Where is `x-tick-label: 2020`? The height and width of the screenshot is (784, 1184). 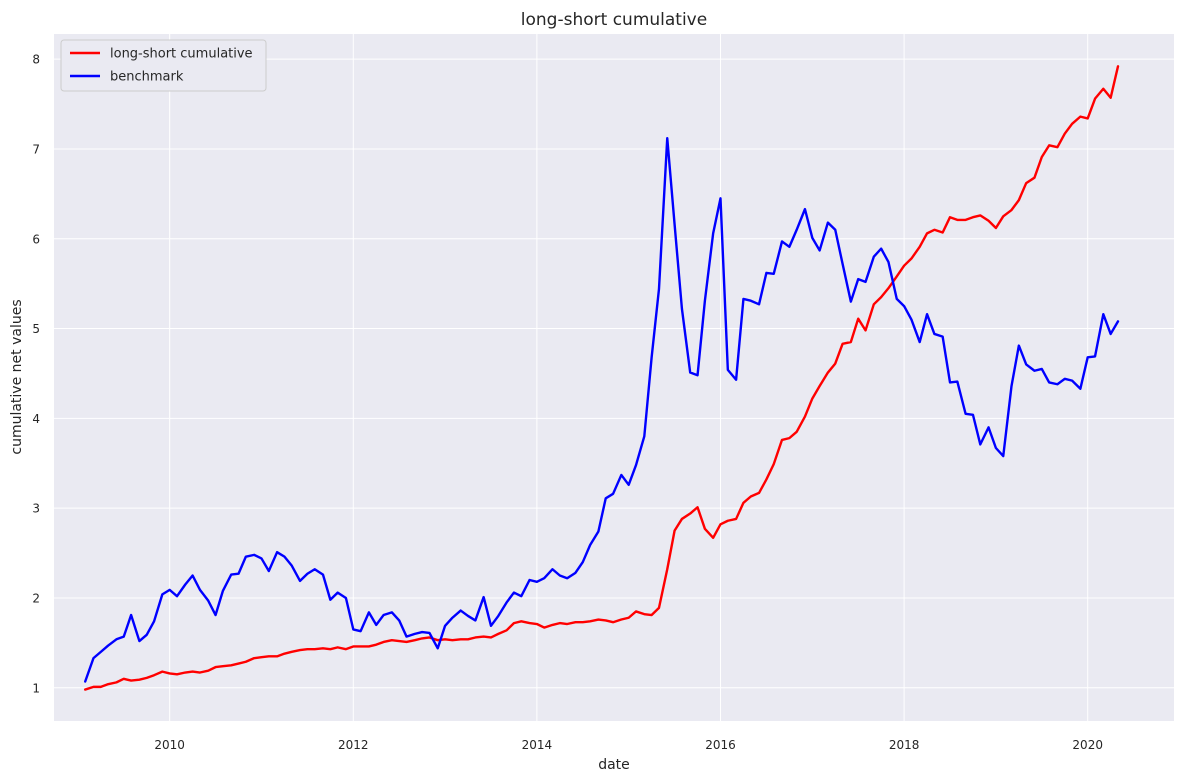 x-tick-label: 2020 is located at coordinates (1087, 745).